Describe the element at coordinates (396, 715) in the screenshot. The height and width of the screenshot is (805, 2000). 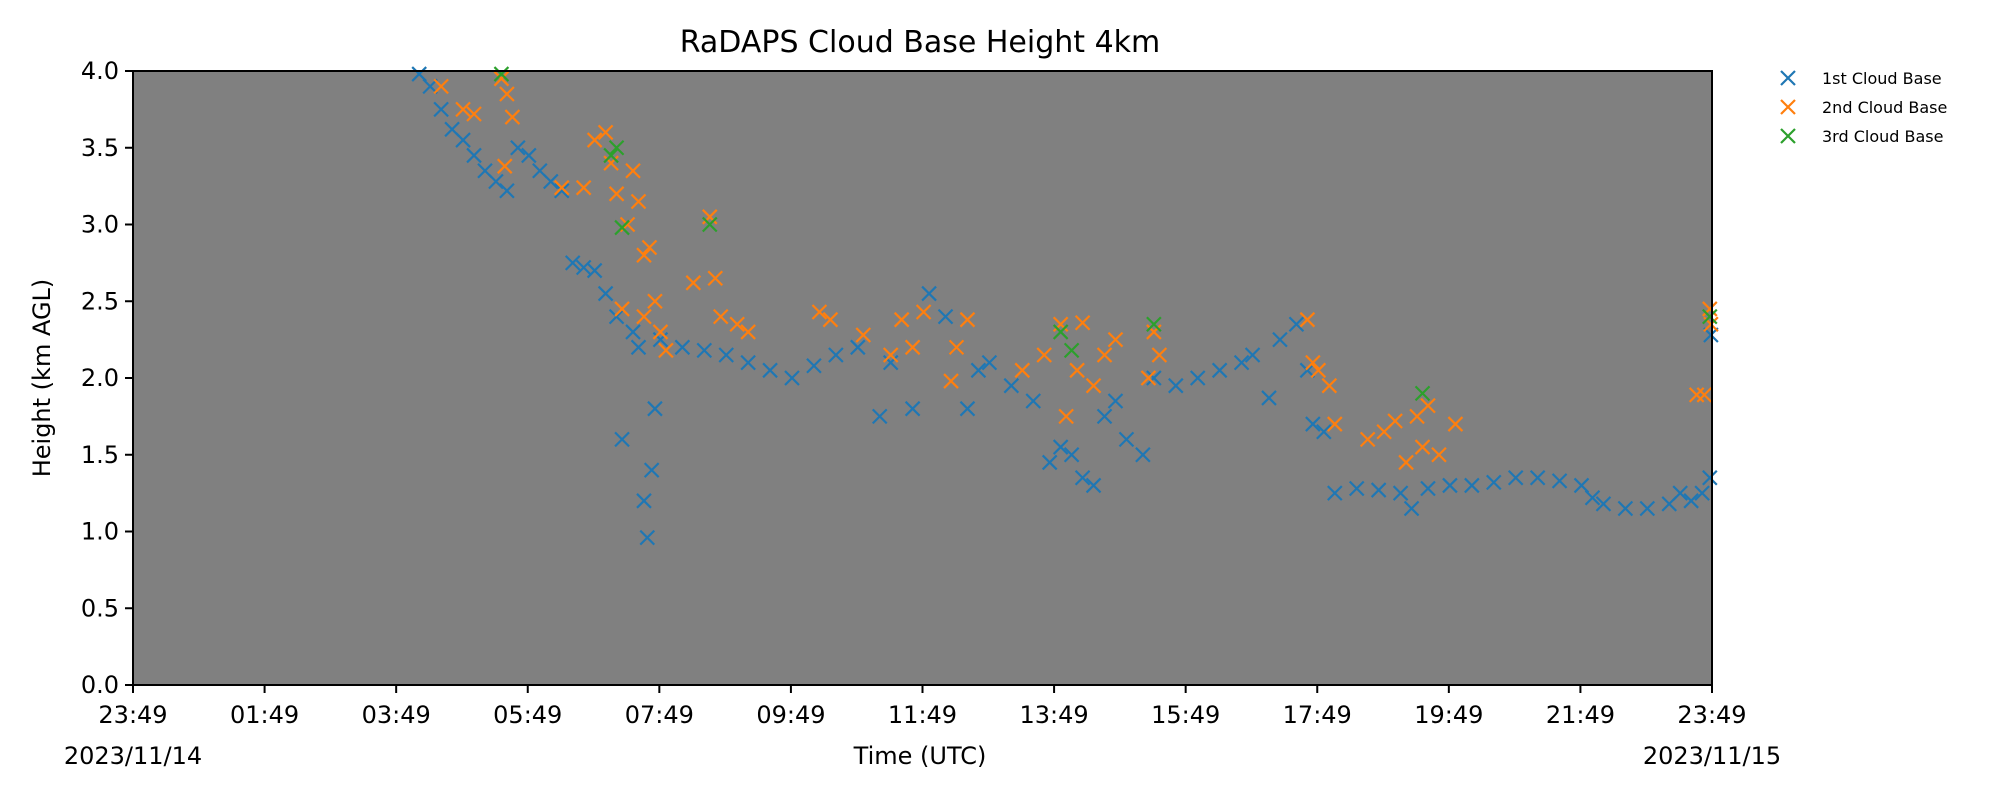
I see `x-tick-label: 03:49` at that location.